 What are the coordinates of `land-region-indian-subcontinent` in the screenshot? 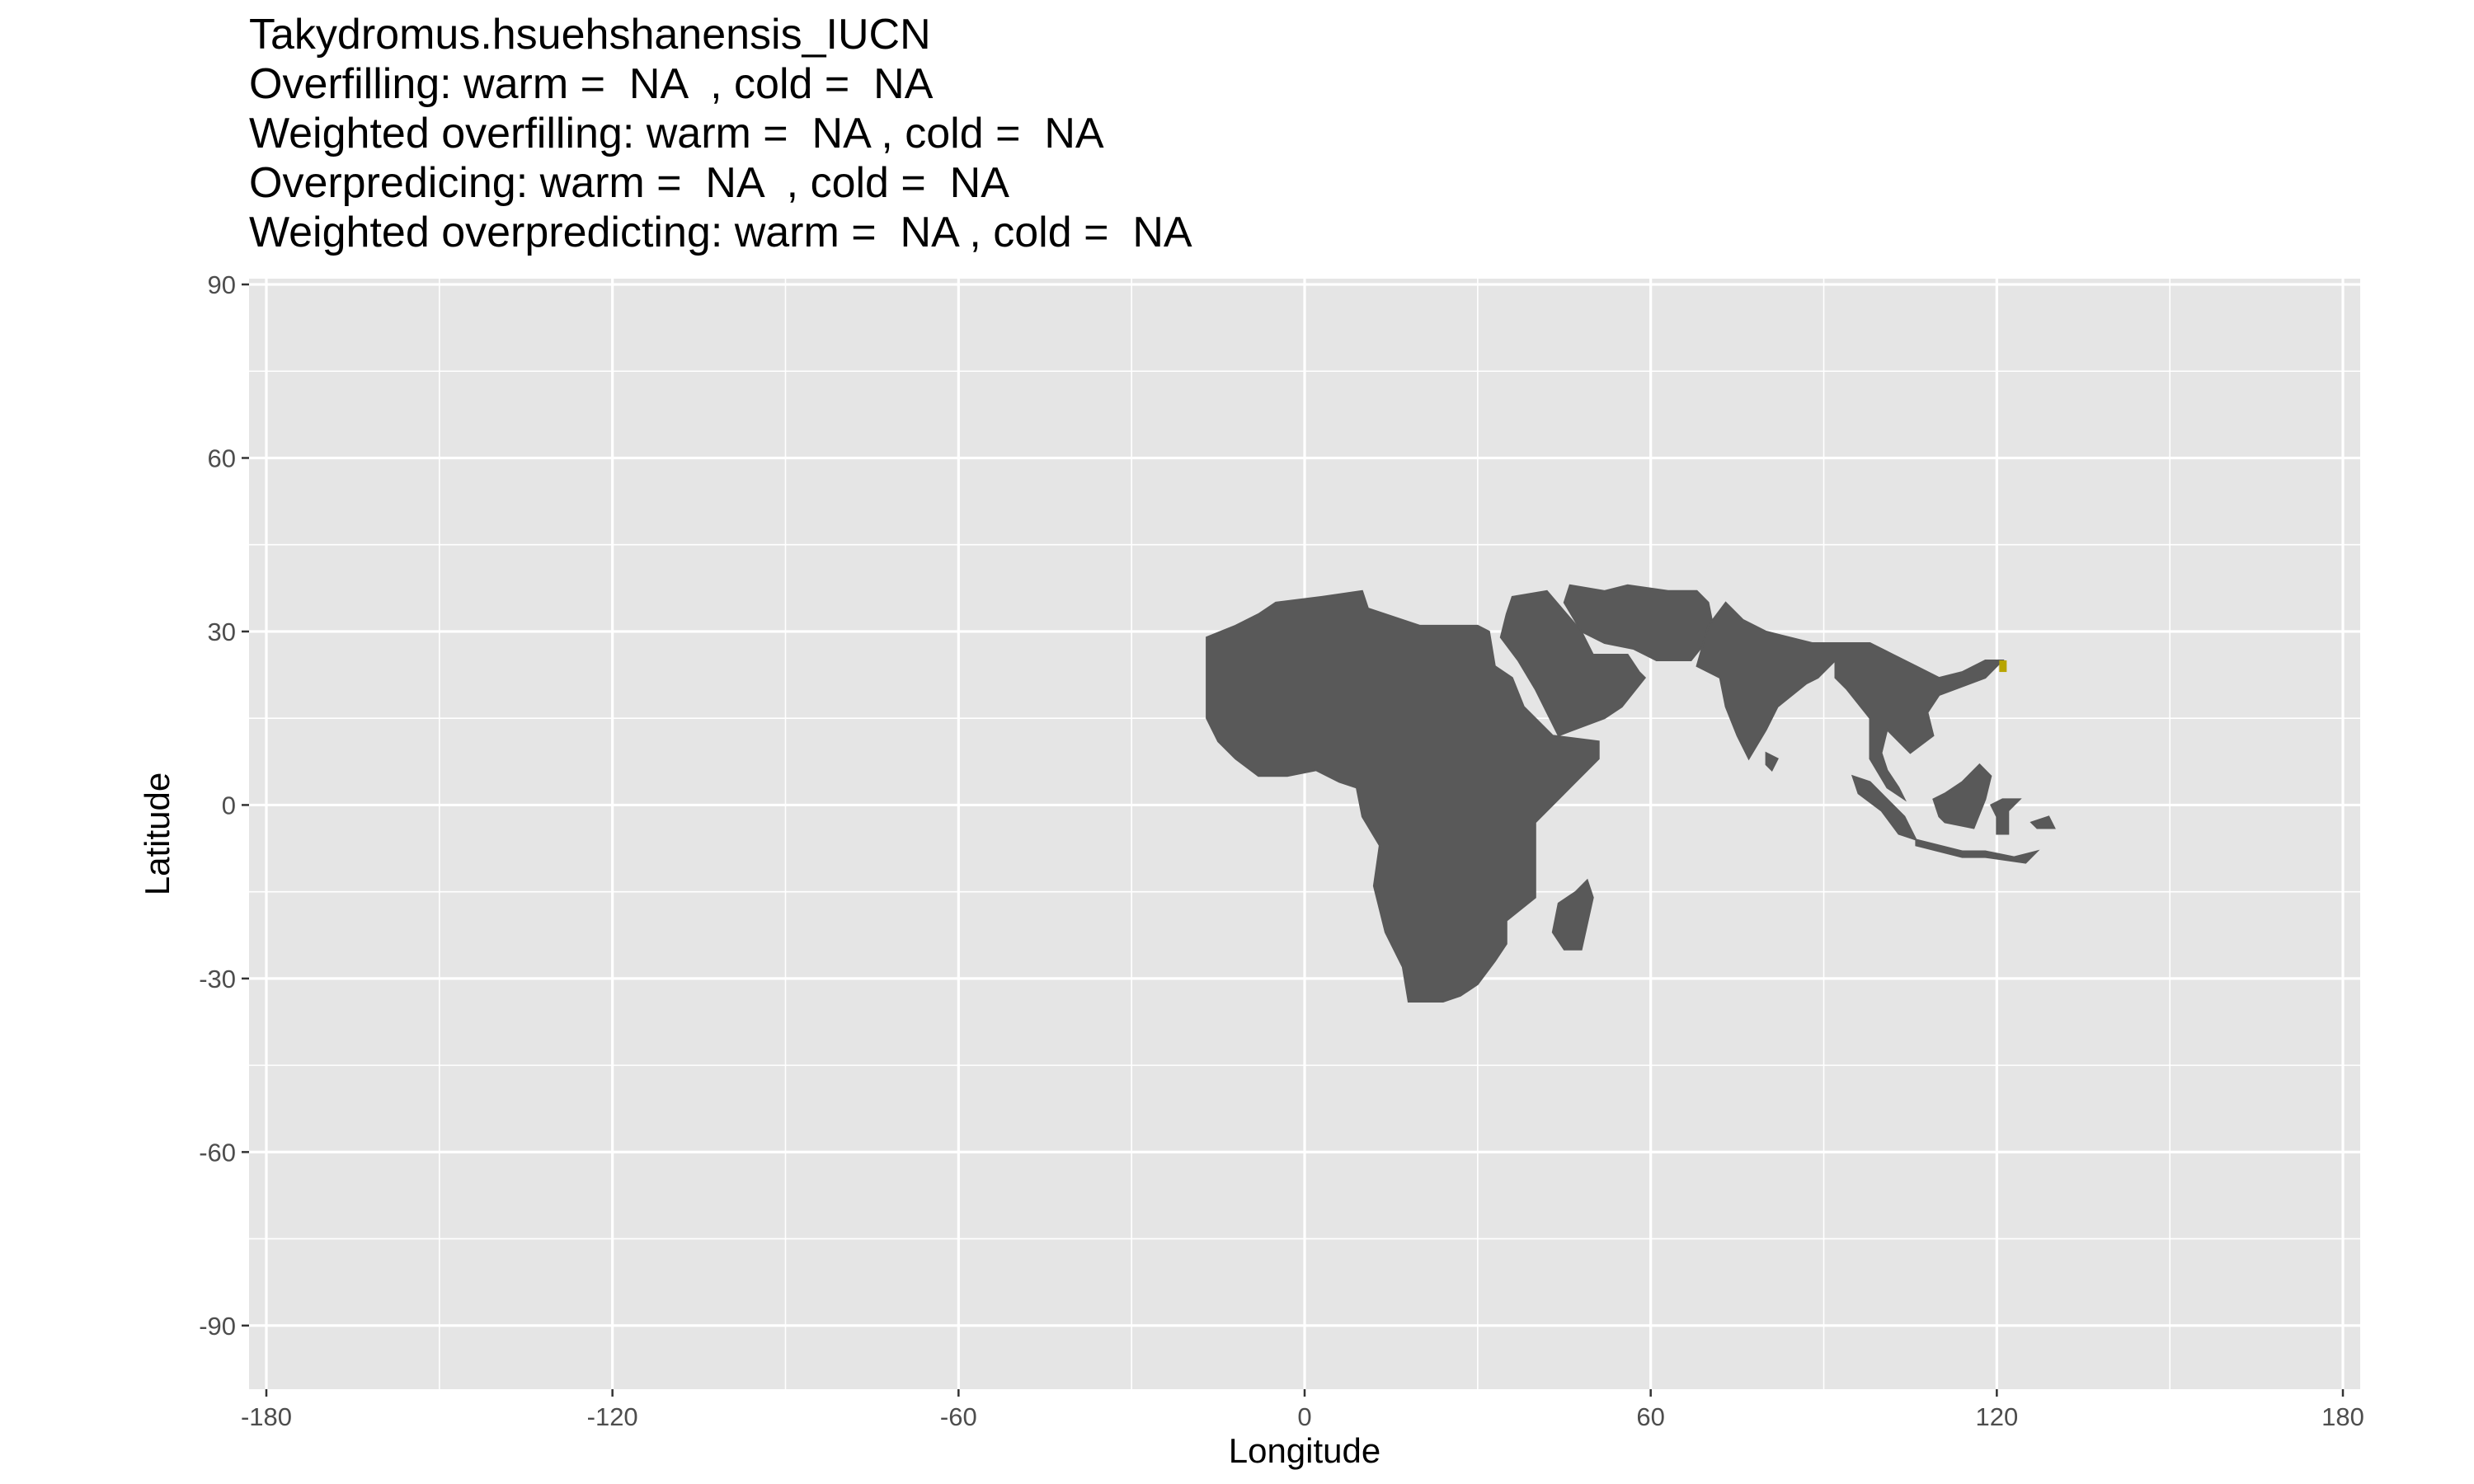 It's located at (1778, 681).